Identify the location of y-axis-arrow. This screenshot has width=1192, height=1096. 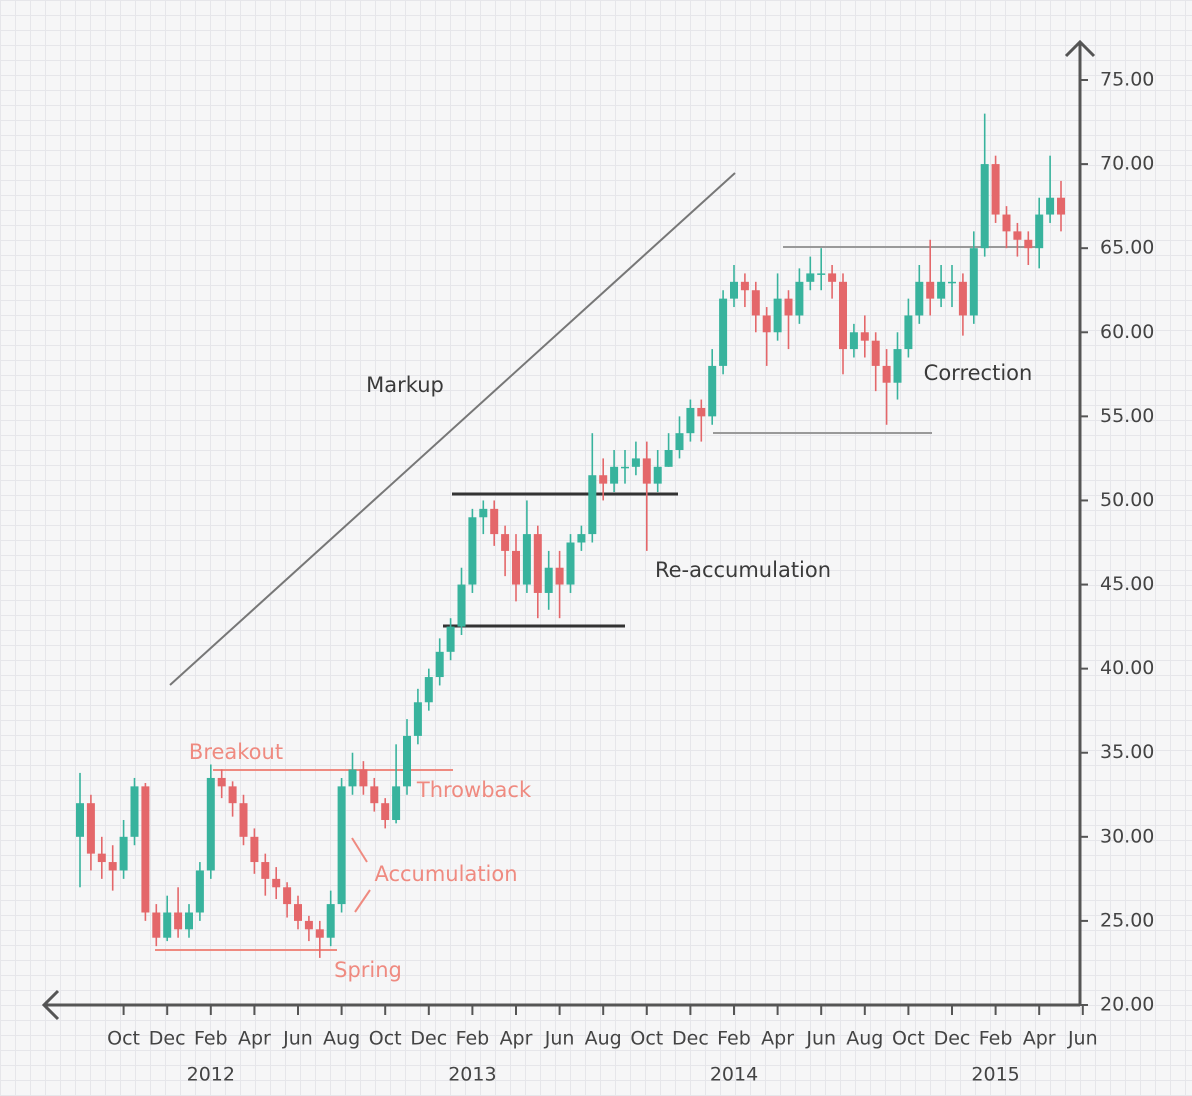
(1080, 48).